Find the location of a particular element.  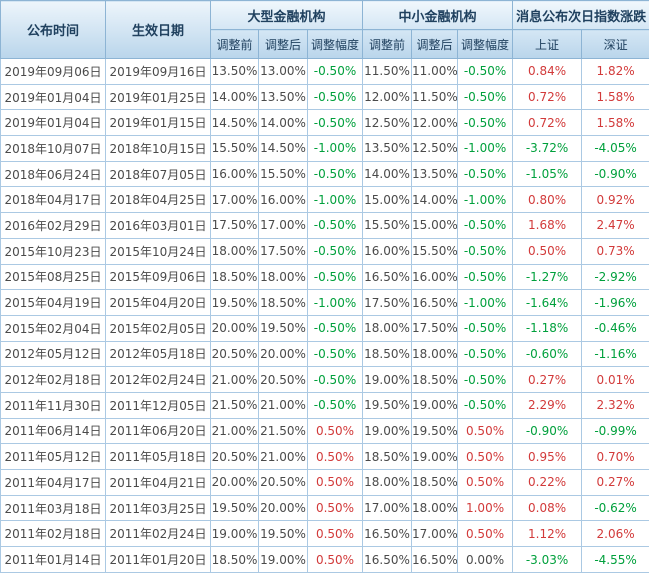

cell-large-before: 19.50% is located at coordinates (234, 302).